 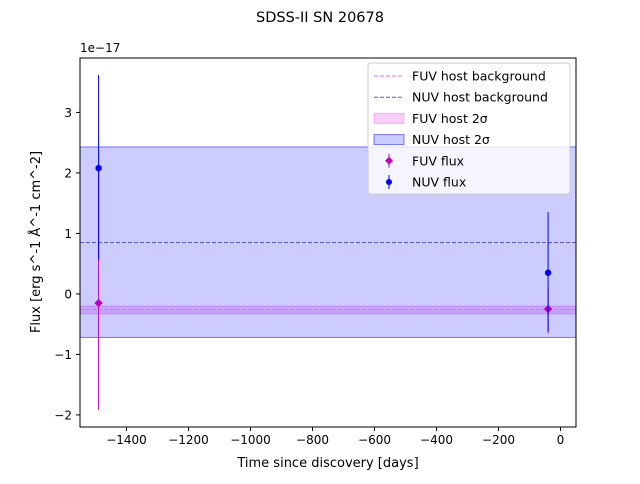 I want to click on background-lines, so click(x=328, y=276).